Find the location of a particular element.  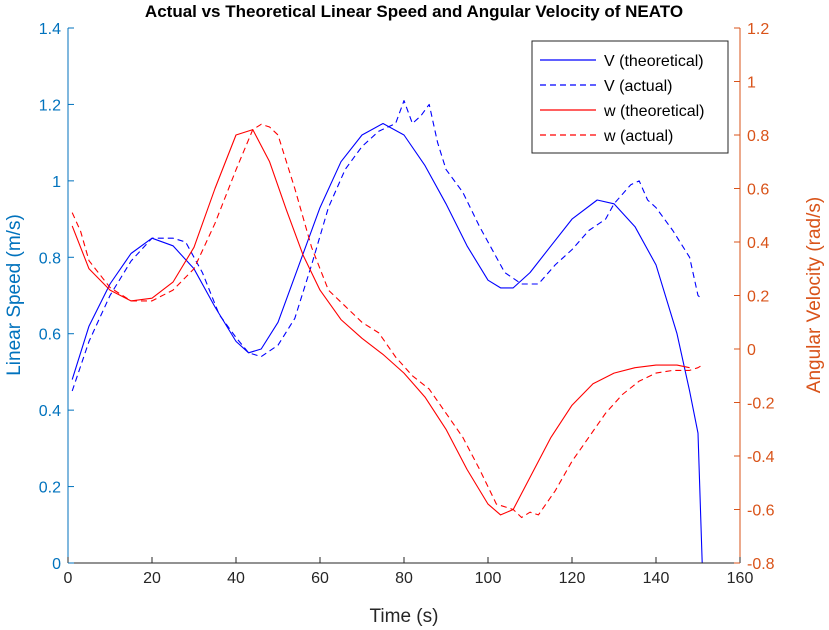

right-y-tick-label: 0.4 is located at coordinates (758, 243).